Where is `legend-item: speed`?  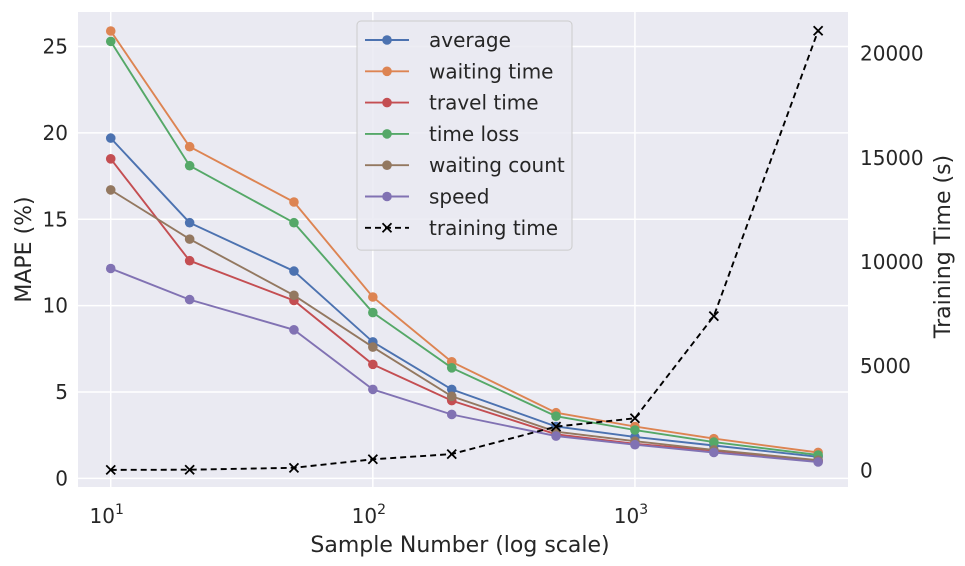 legend-item: speed is located at coordinates (427, 197).